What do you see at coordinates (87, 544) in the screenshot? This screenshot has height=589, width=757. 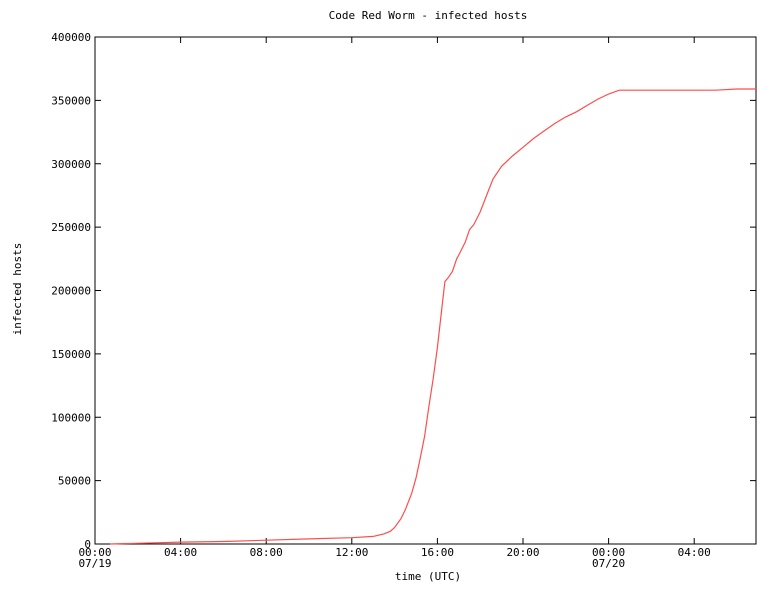 I see `y-tick-label: 0` at bounding box center [87, 544].